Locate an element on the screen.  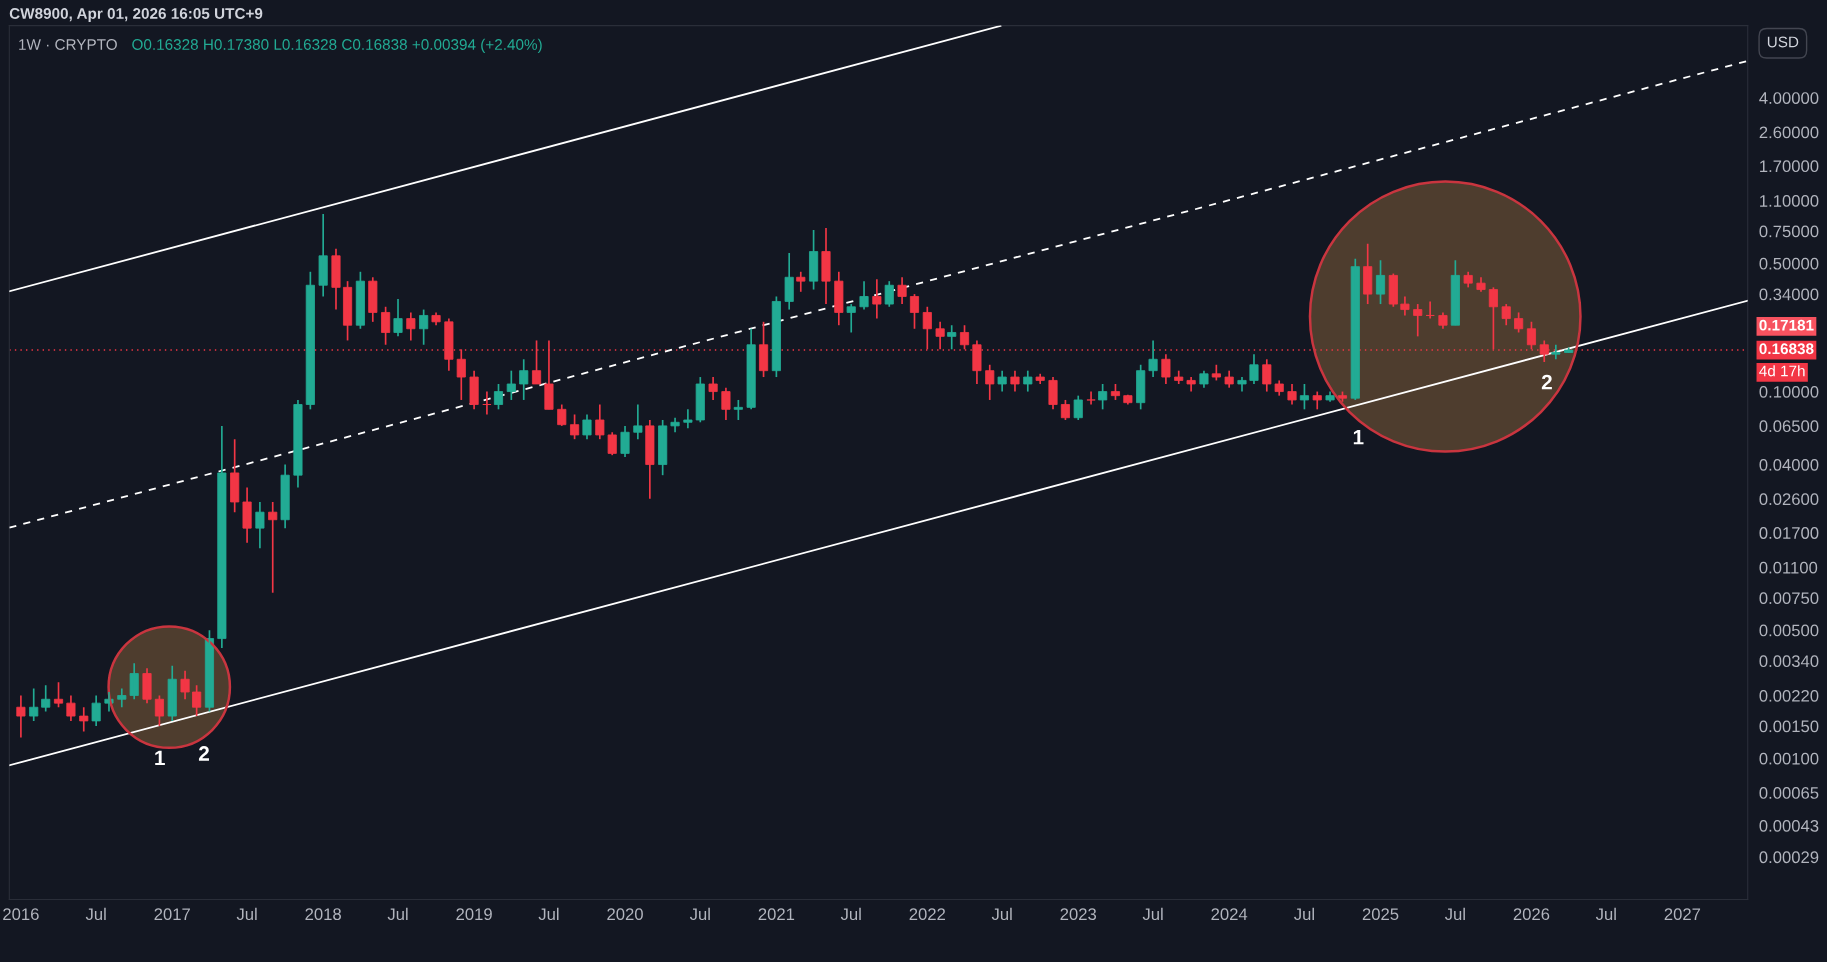
text: 1W · CRYPTO is located at coordinates (68, 44).